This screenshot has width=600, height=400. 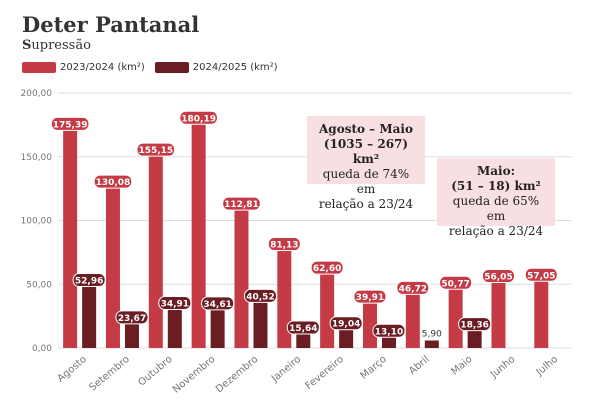 I want to click on data-label-2023-2024: 81,13, so click(x=284, y=246).